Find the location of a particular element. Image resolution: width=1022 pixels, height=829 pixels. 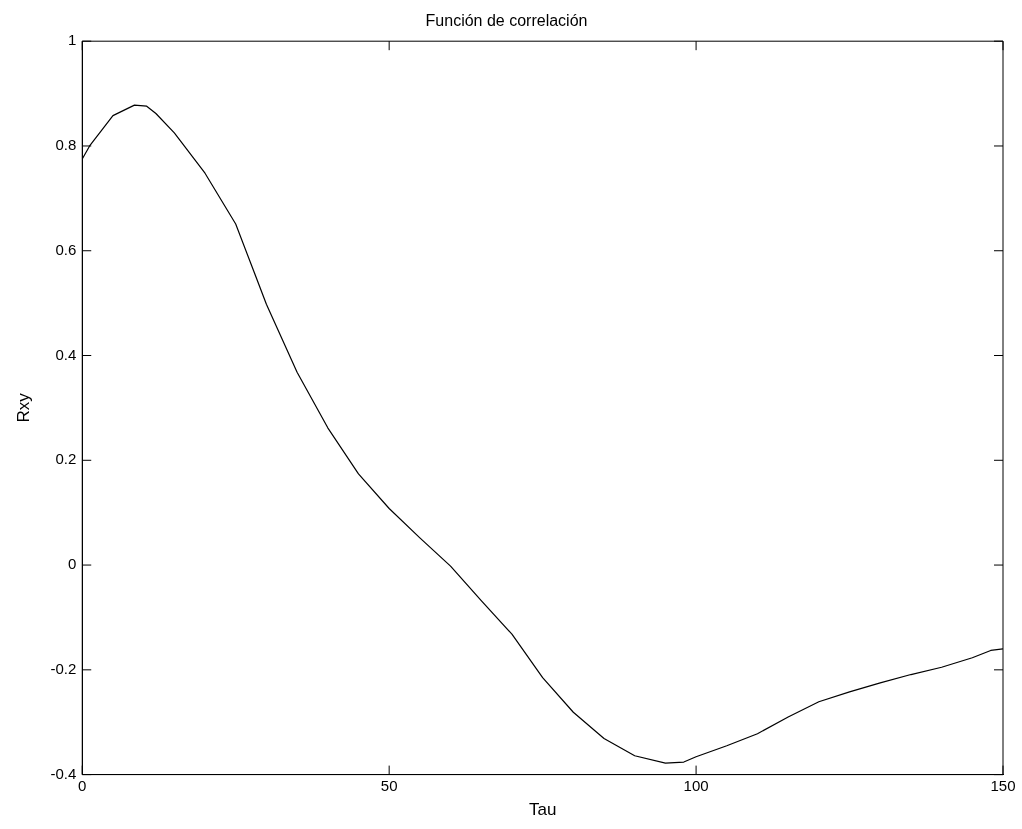

y-tick-label: 0 is located at coordinates (72, 564).